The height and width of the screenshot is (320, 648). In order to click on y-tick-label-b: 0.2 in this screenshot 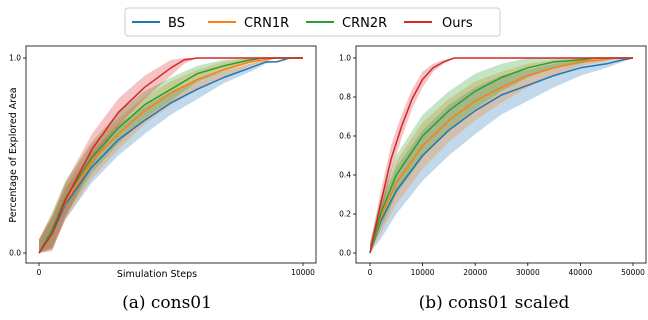, I will do `click(345, 214)`.